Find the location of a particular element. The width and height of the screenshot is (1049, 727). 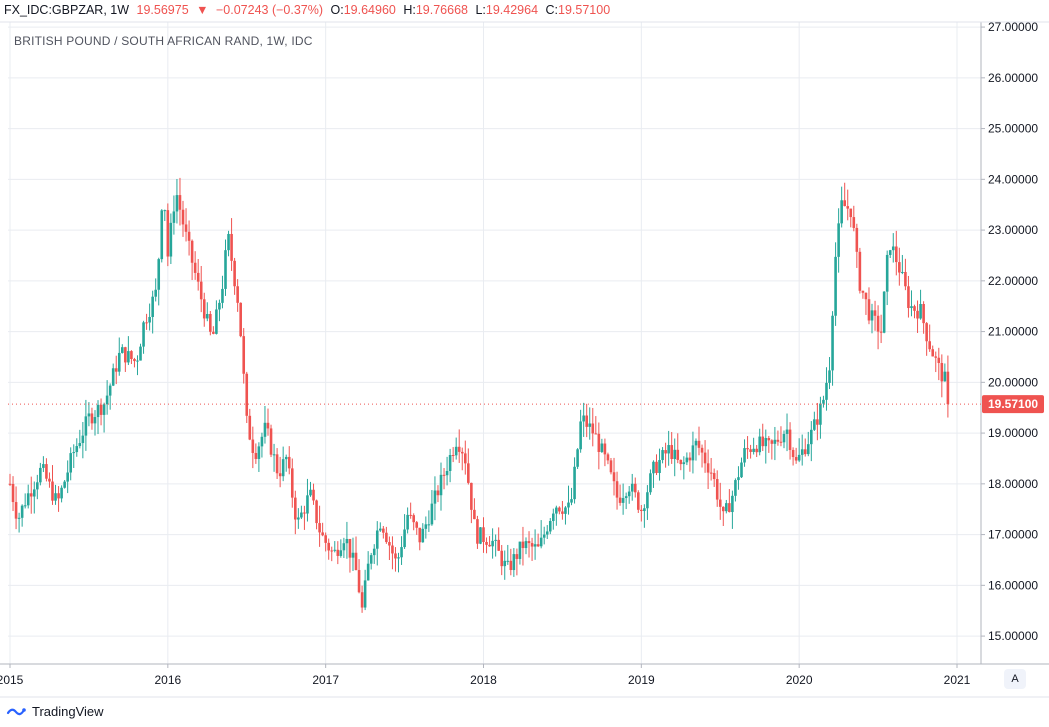

brand-label: TradingView is located at coordinates (68, 711).